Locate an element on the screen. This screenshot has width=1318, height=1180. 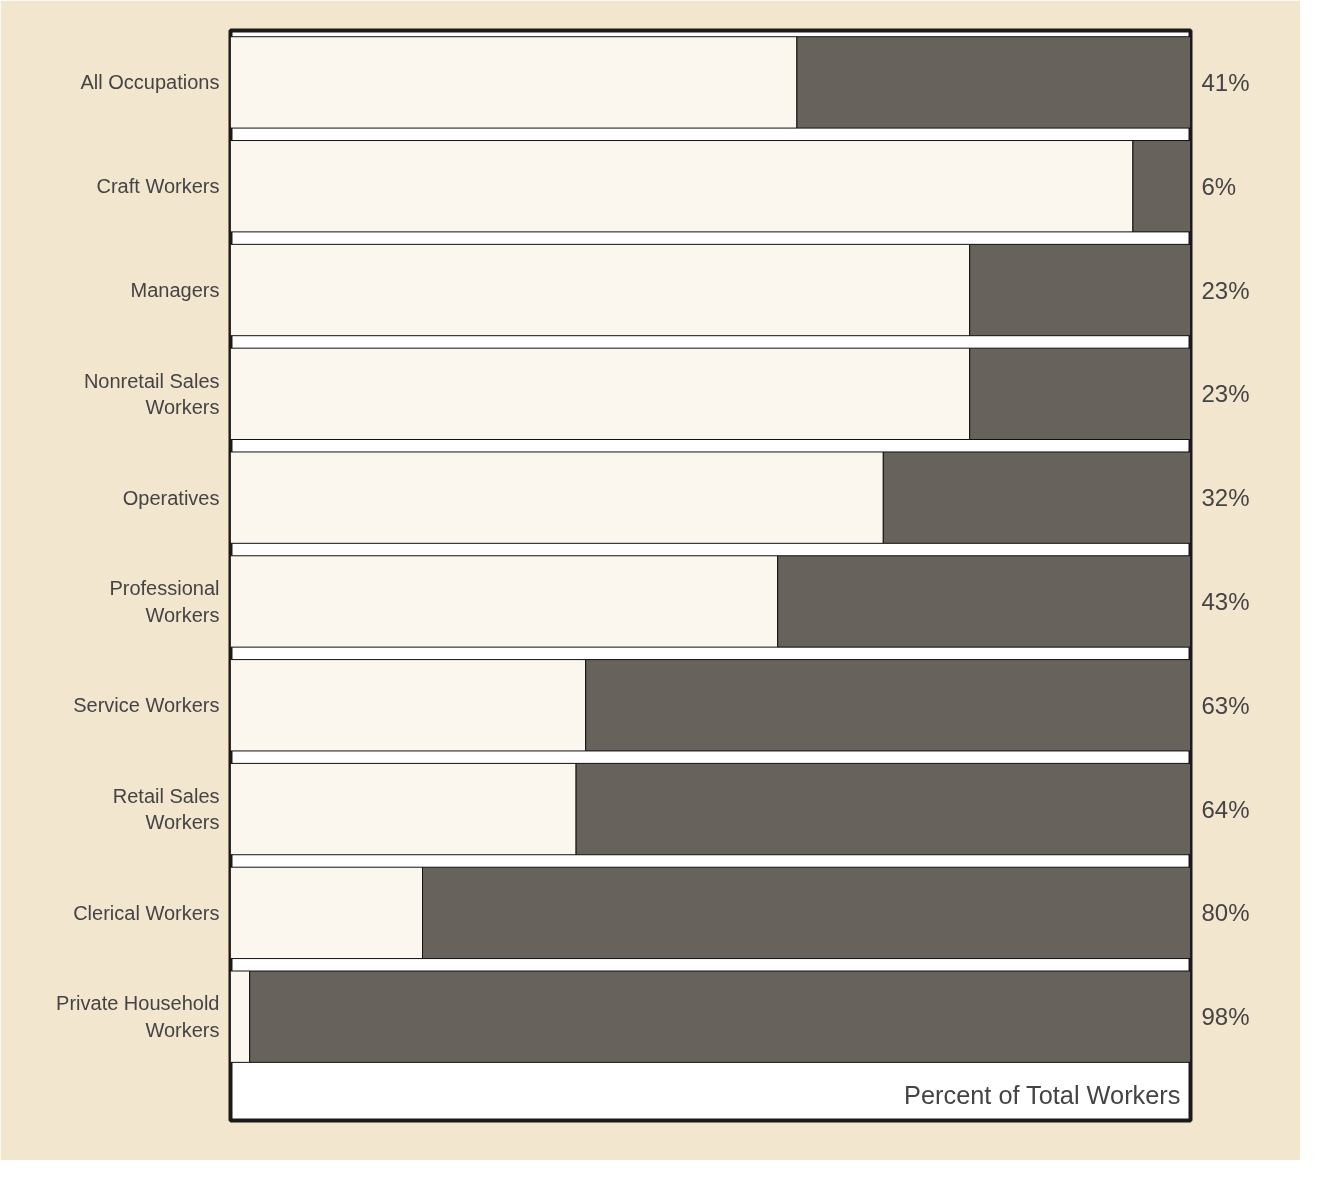
y-tick-label: Managers is located at coordinates (175, 290).